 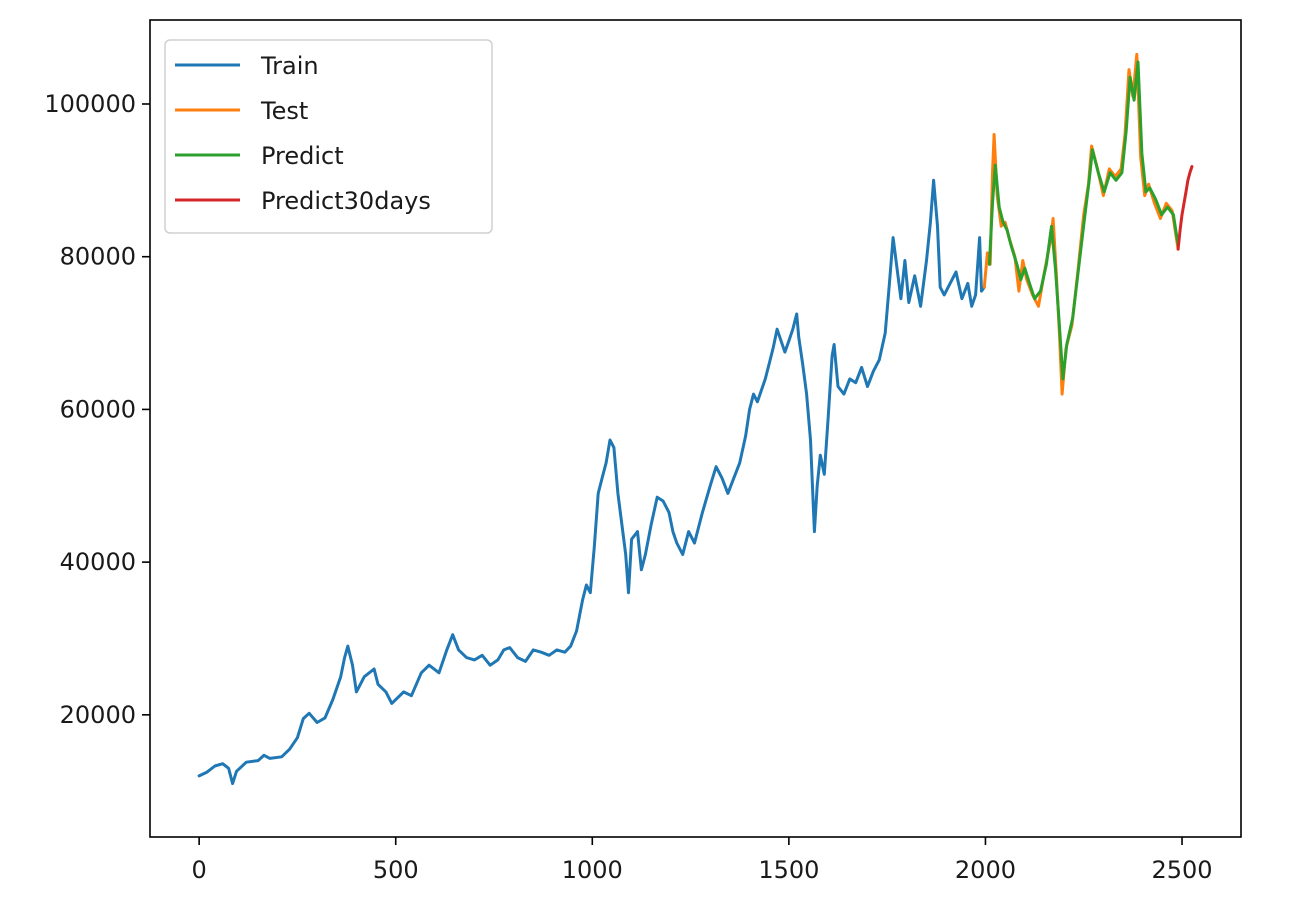 What do you see at coordinates (289, 66) in the screenshot?
I see `legend-label-train: Train` at bounding box center [289, 66].